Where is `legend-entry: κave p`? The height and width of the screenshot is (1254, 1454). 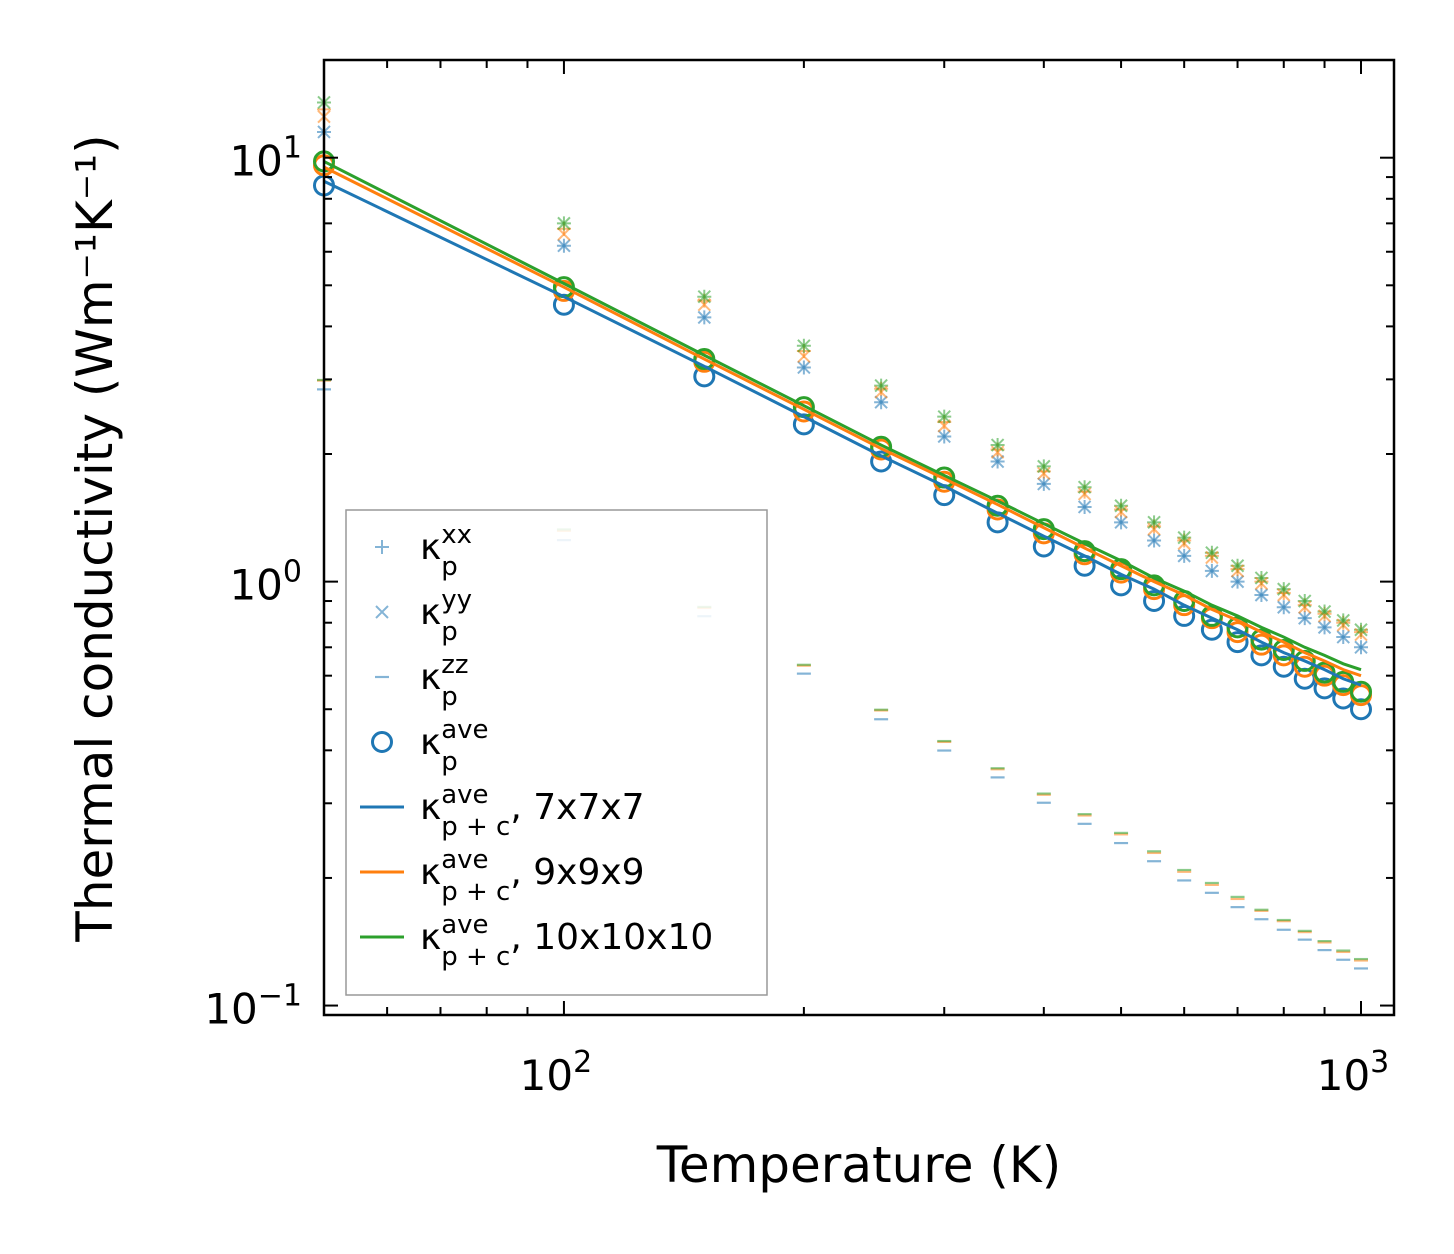 legend-entry: κave p is located at coordinates (430, 746).